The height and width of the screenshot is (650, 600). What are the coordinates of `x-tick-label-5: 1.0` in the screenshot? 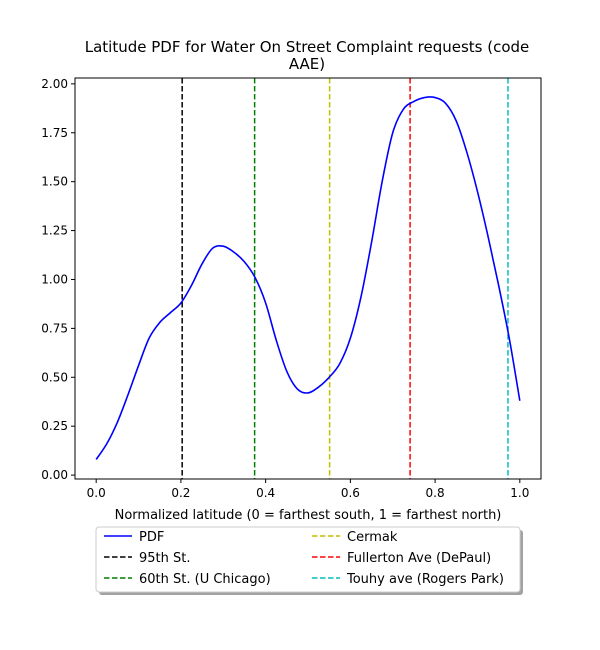 It's located at (519, 493).